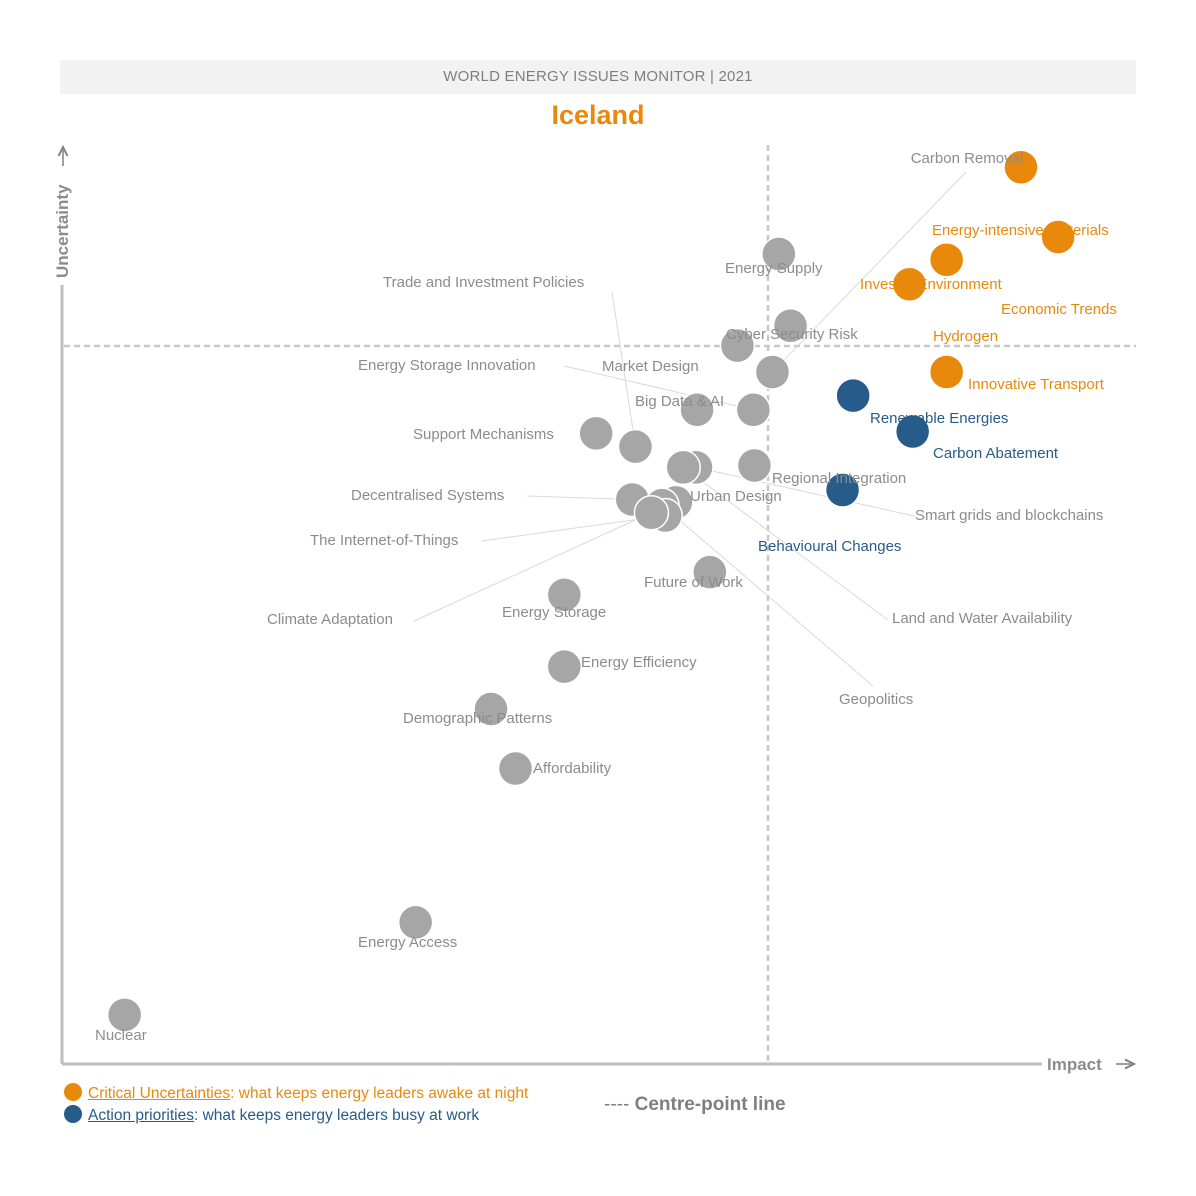 The width and height of the screenshot is (1196, 1196). I want to click on label-smart-grids-and-blockchains: Smart grids and blockchains, so click(1009, 515).